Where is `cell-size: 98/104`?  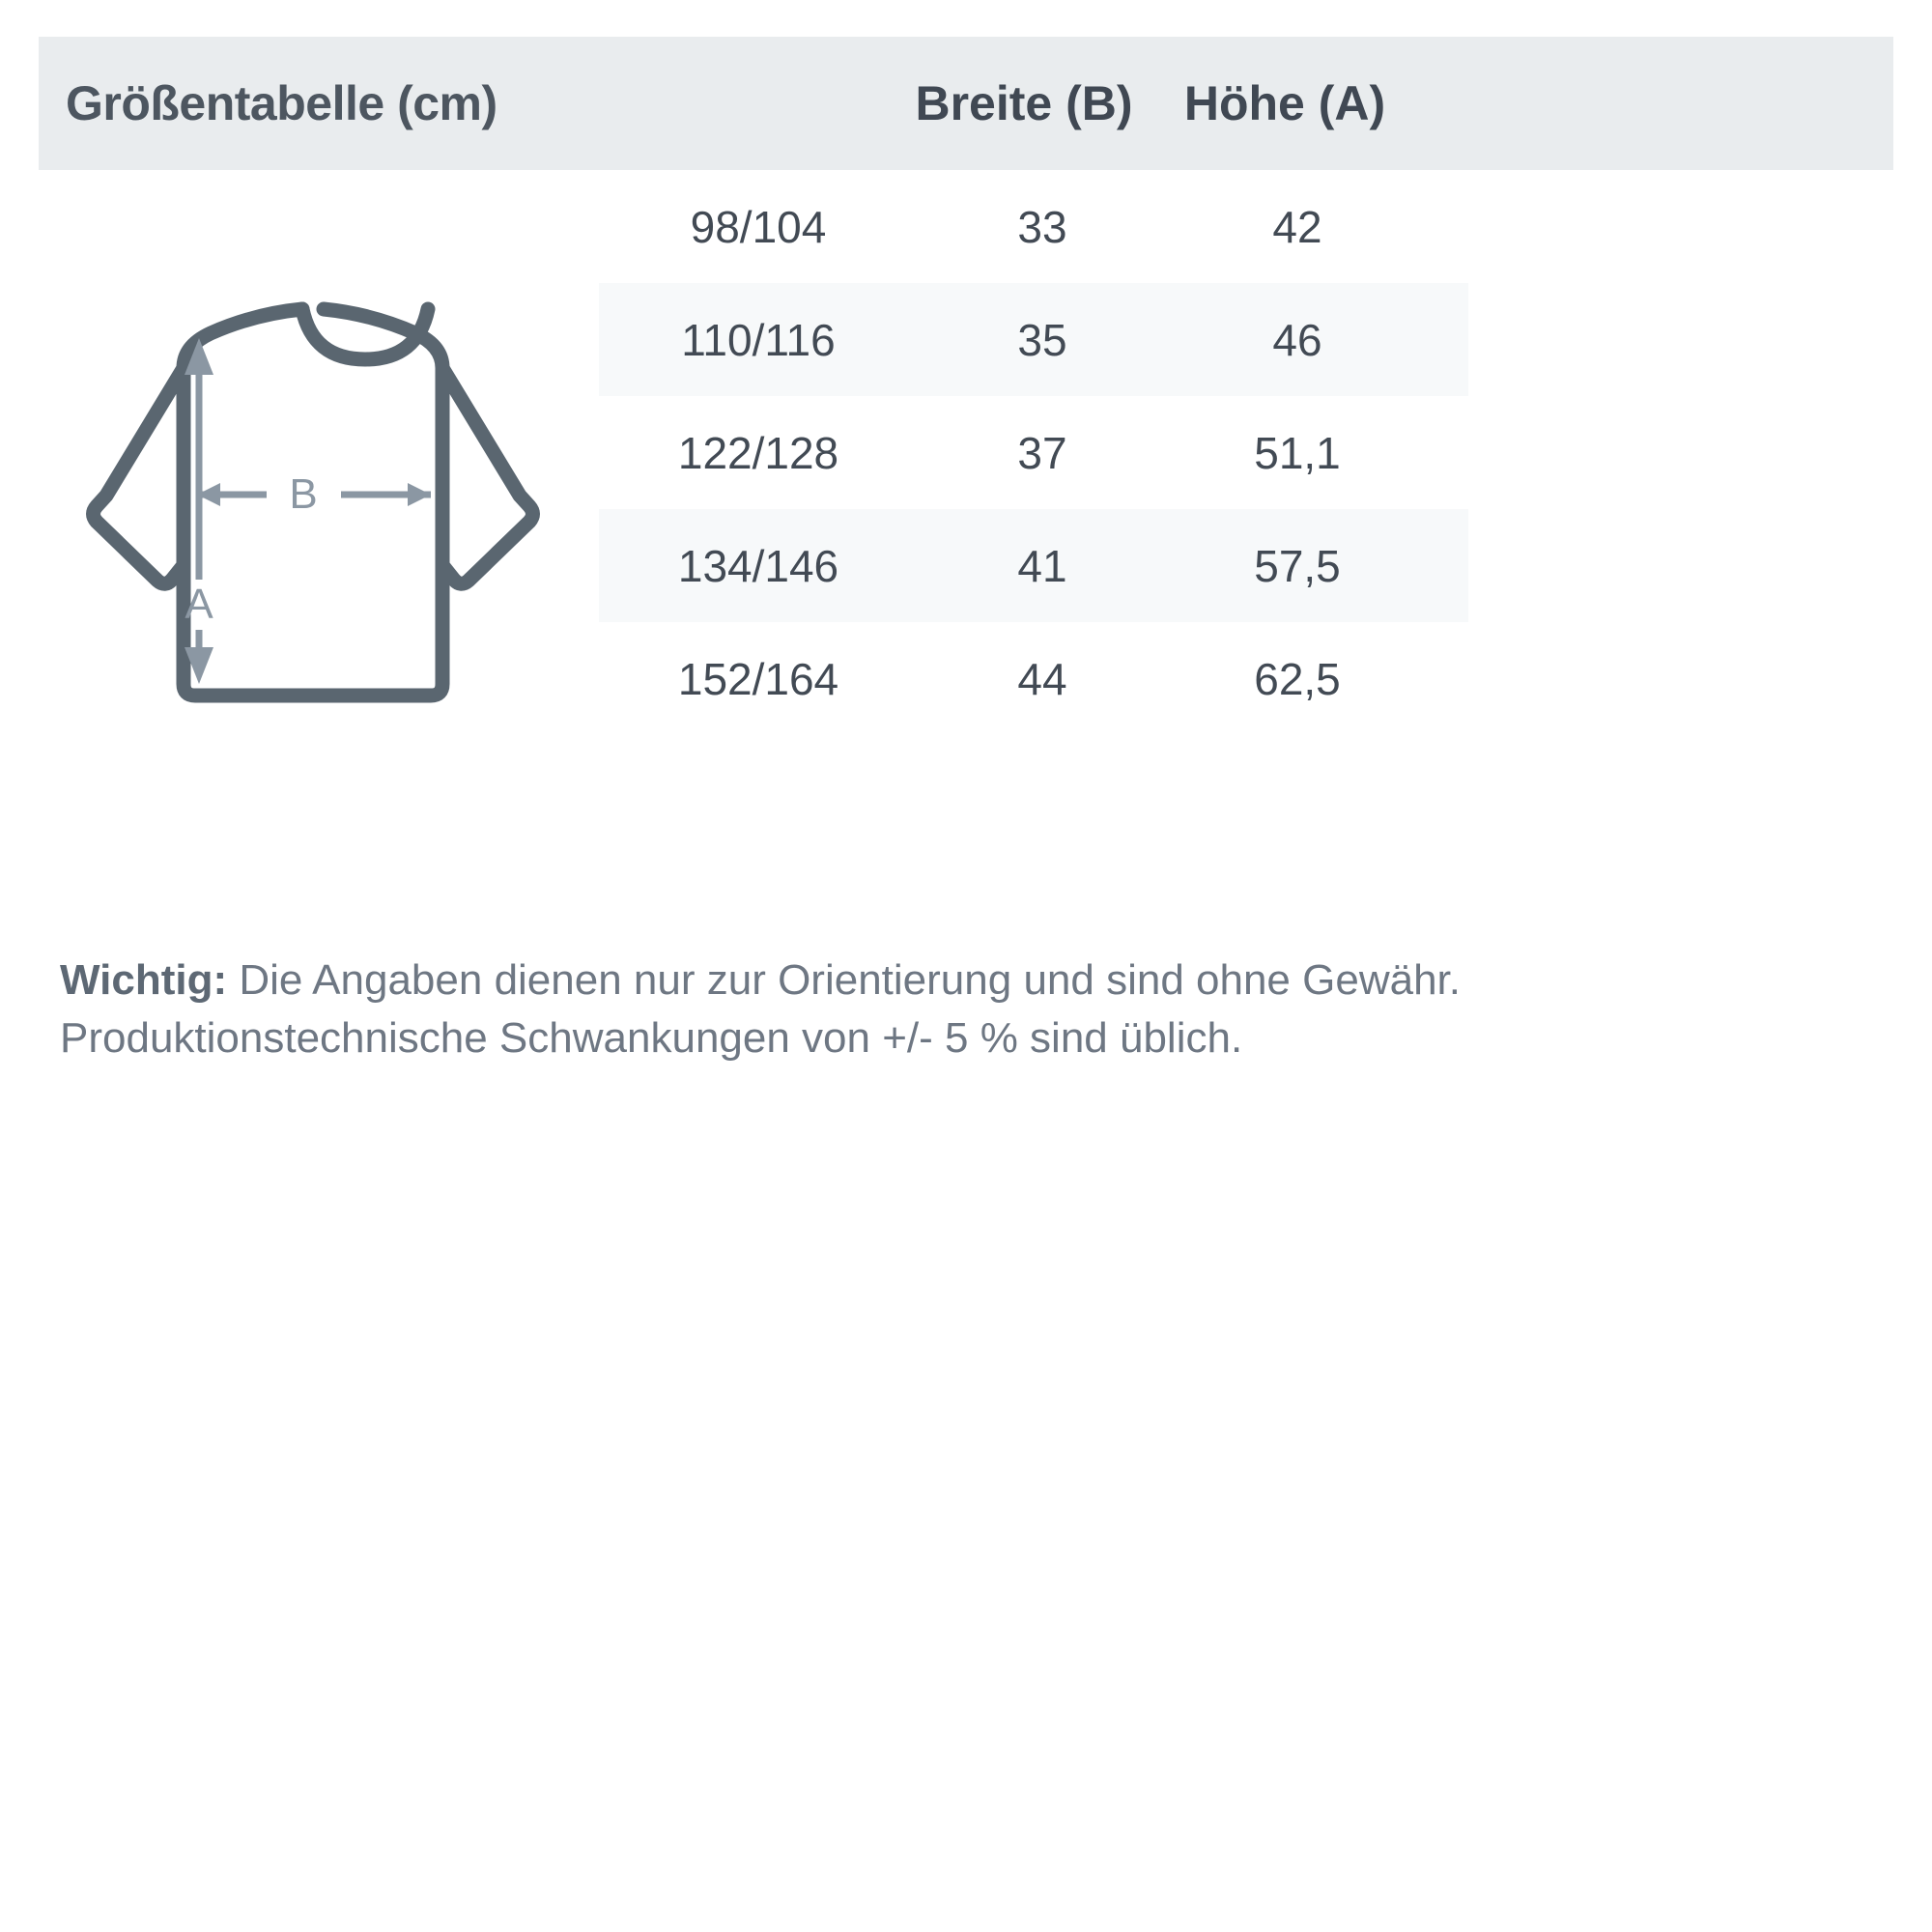
cell-size: 98/104 is located at coordinates (758, 226).